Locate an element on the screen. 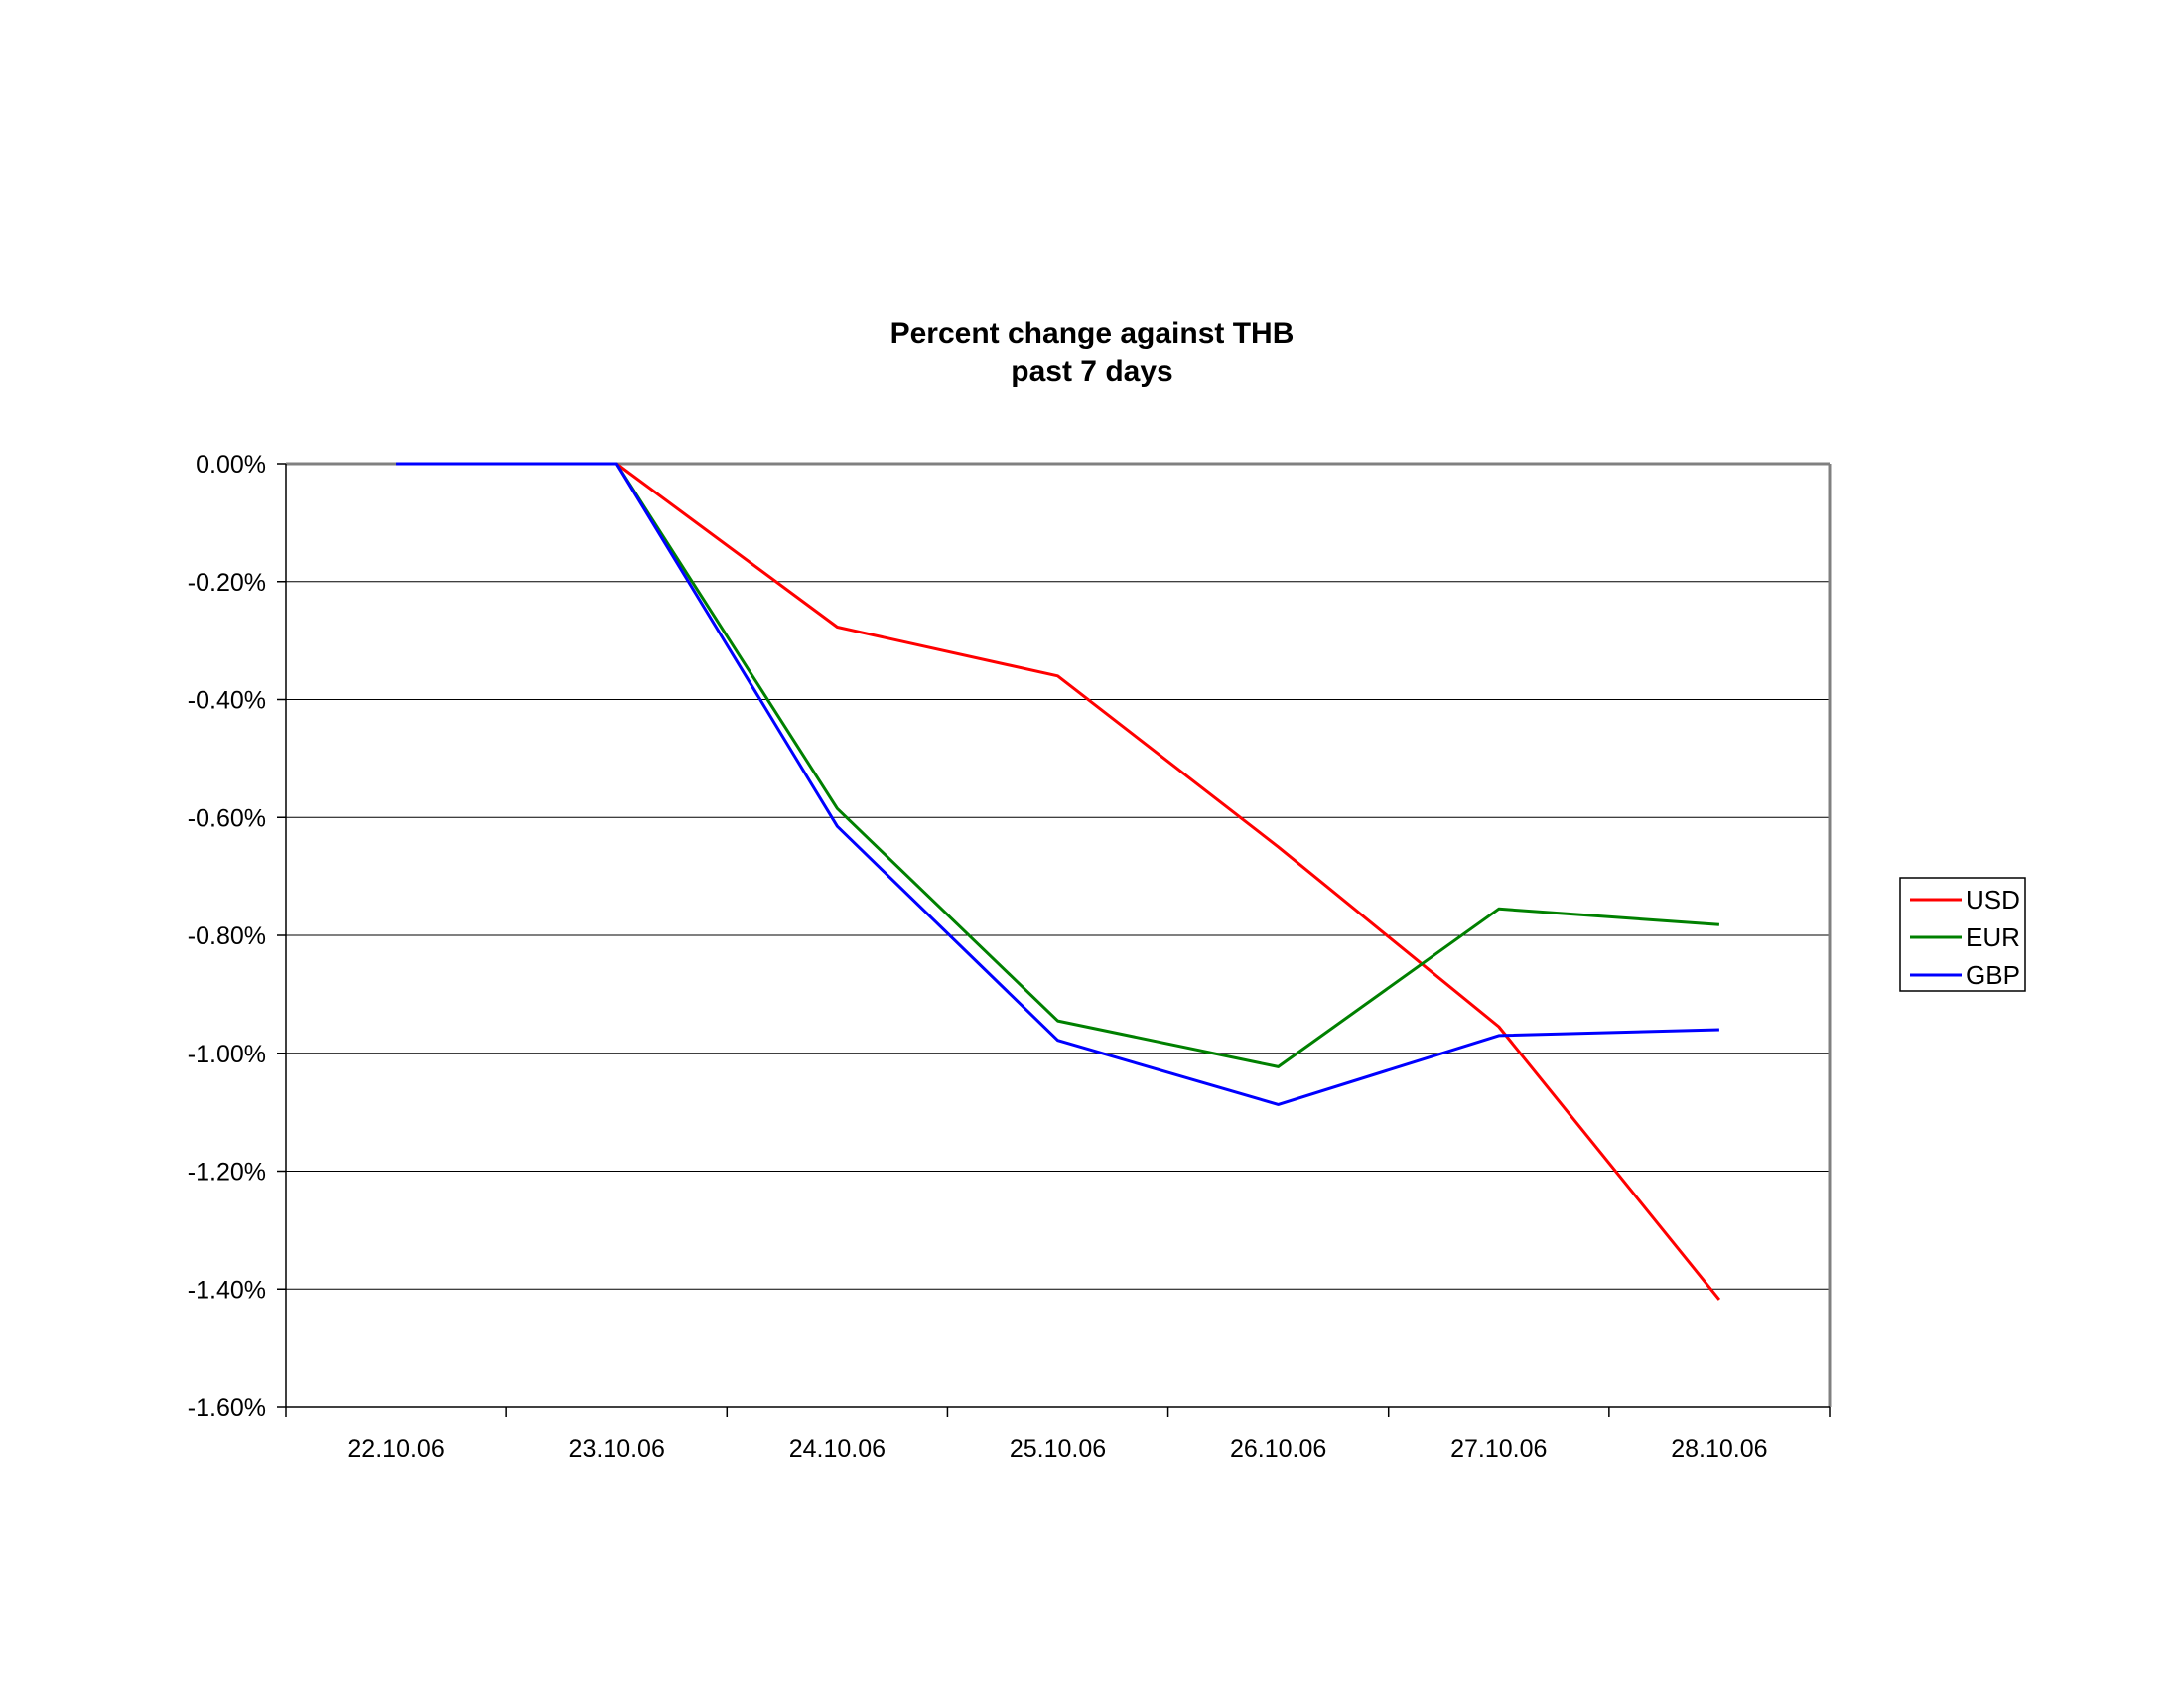 Image resolution: width=2184 pixels, height=1687 pixels. y-tick-label: 0.00% is located at coordinates (231, 465).